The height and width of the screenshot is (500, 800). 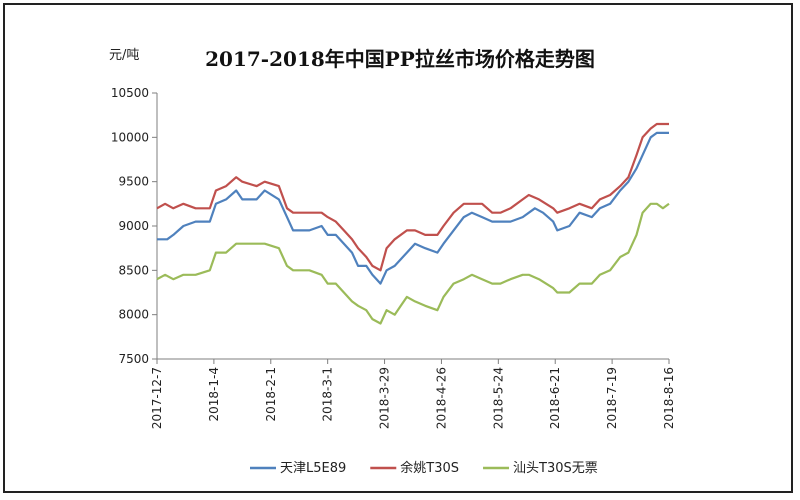 What do you see at coordinates (133, 226) in the screenshot?
I see `y-tick-label: 9000` at bounding box center [133, 226].